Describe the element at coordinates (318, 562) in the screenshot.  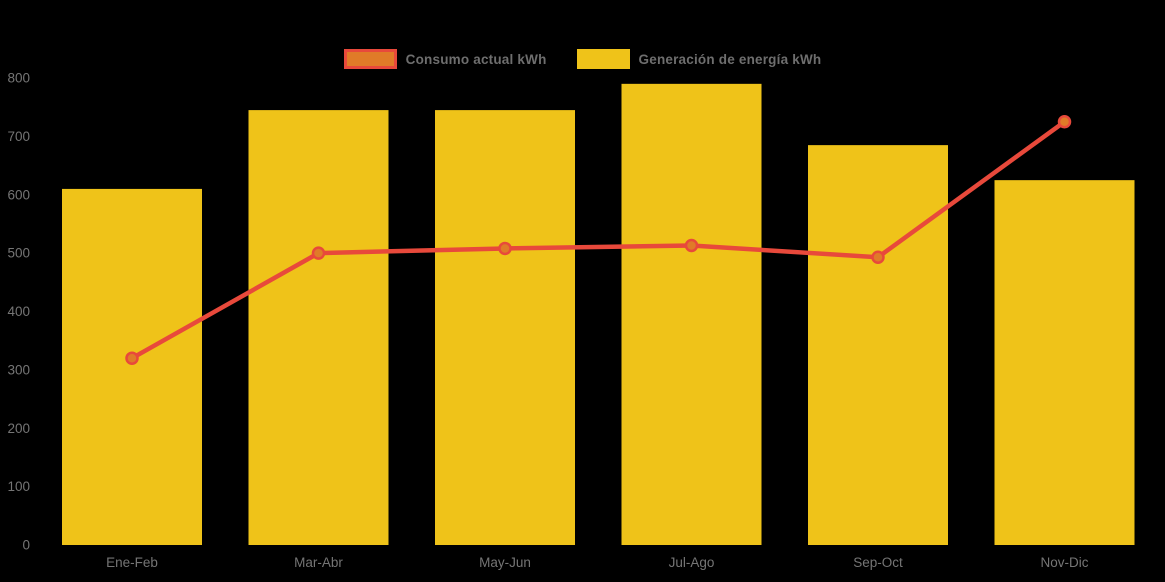
I see `x-axis-label: Mar-Abr` at that location.